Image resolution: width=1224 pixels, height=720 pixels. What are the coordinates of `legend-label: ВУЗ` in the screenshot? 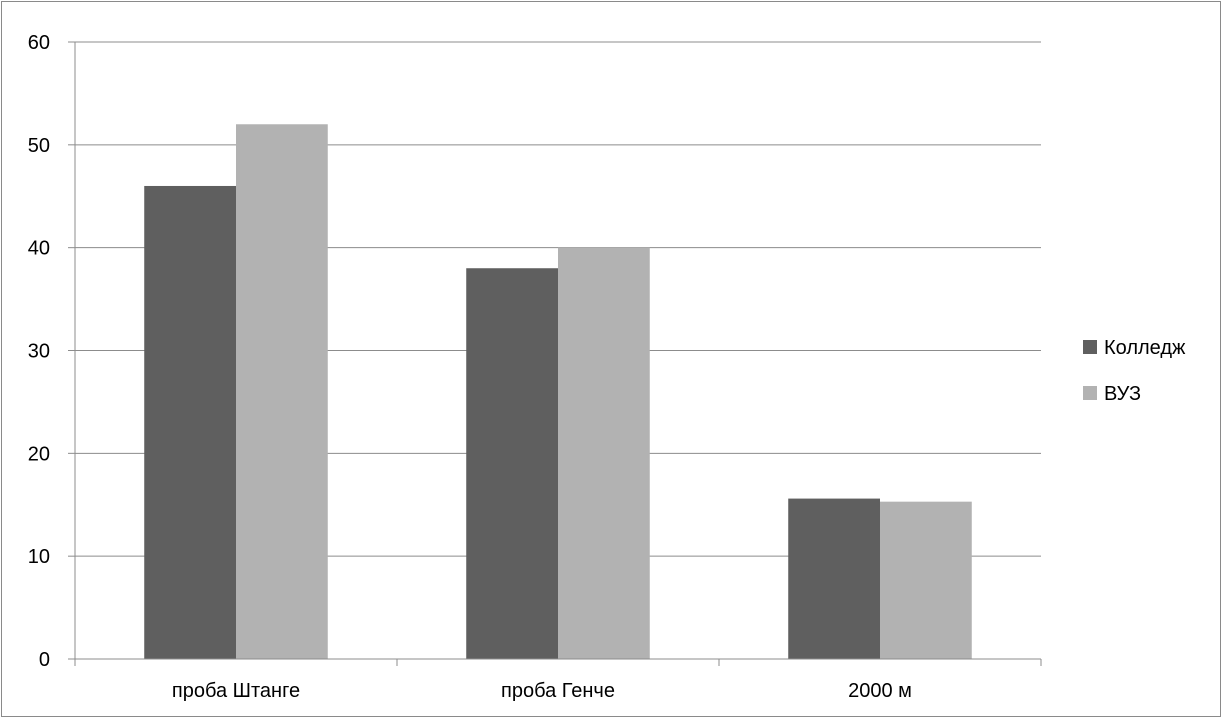 It's located at (1122, 394).